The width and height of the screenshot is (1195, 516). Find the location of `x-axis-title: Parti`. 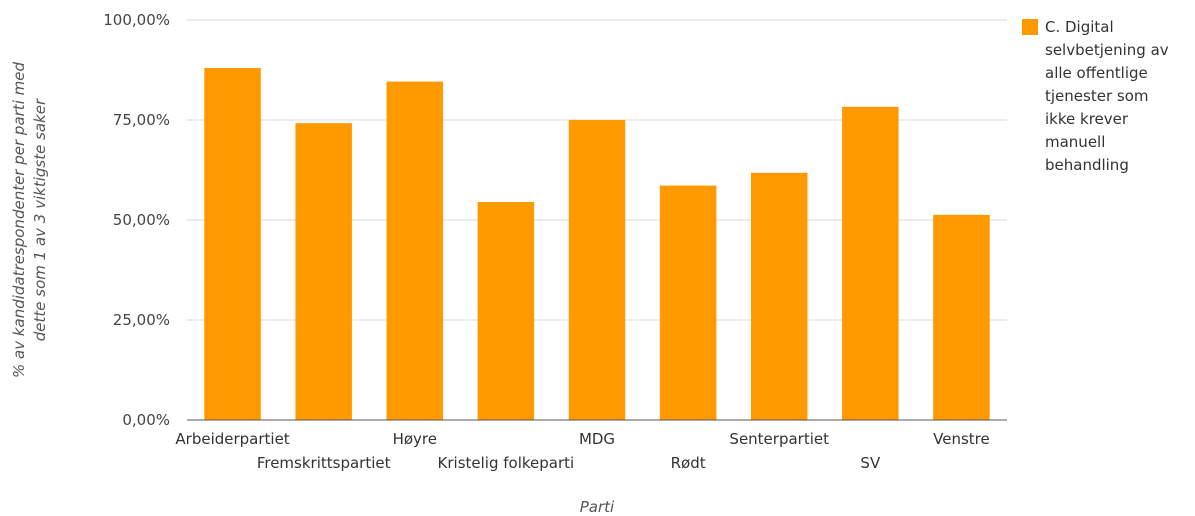

x-axis-title: Parti is located at coordinates (597, 507).